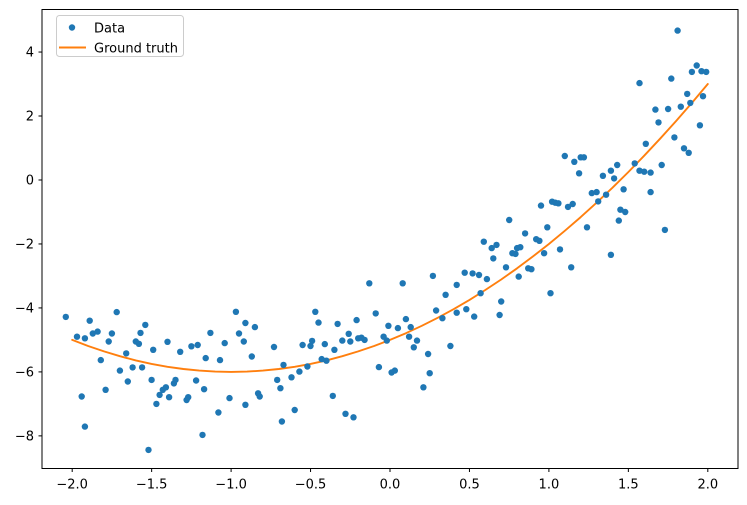 The height and width of the screenshot is (505, 747). I want to click on x-tick-label: −1.5, so click(152, 485).